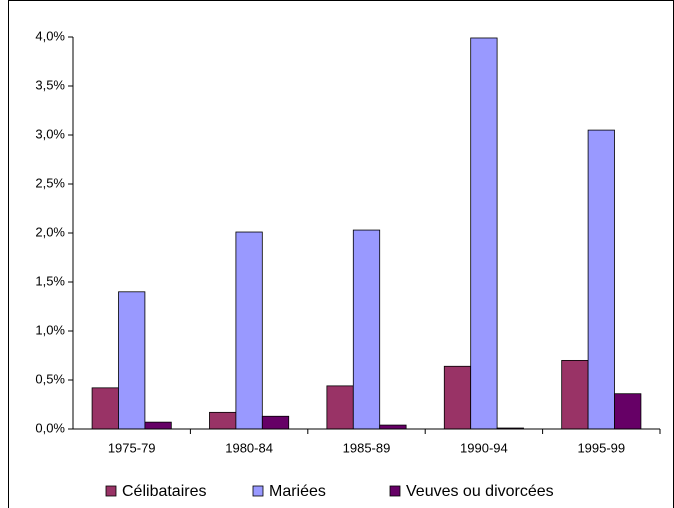  I want to click on legend-label: Mariées, so click(297, 491).